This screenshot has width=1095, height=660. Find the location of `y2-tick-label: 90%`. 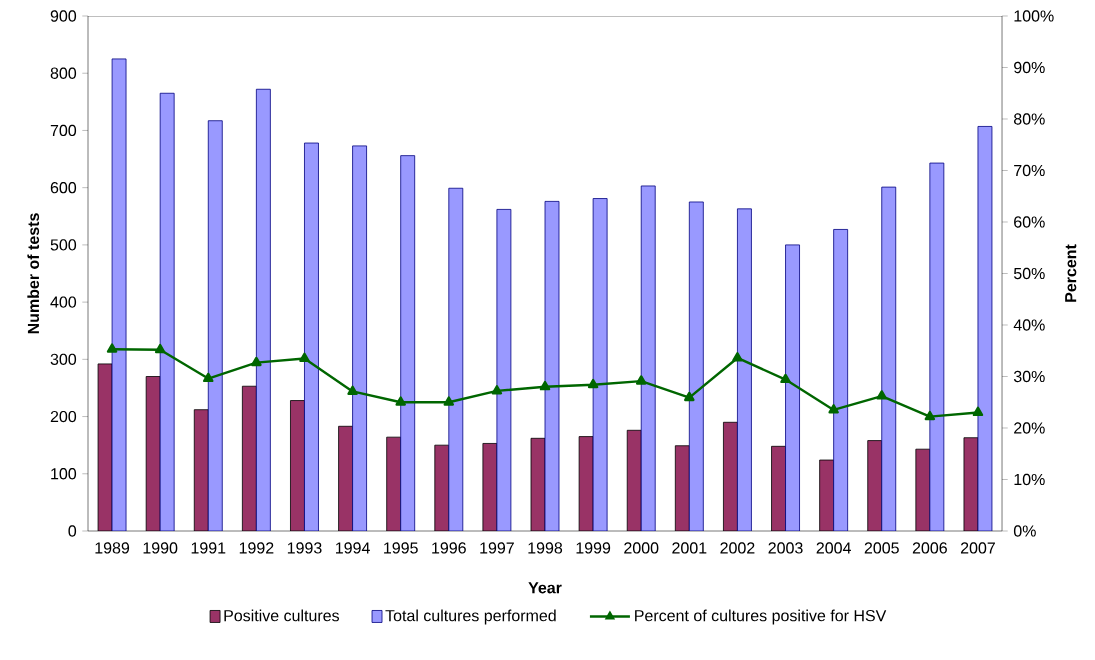

y2-tick-label: 90% is located at coordinates (1029, 67).